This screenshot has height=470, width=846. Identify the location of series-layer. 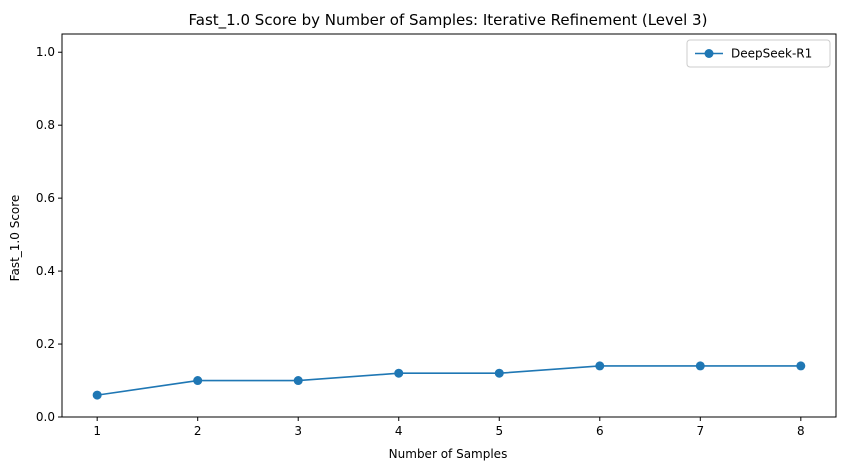
(449, 380).